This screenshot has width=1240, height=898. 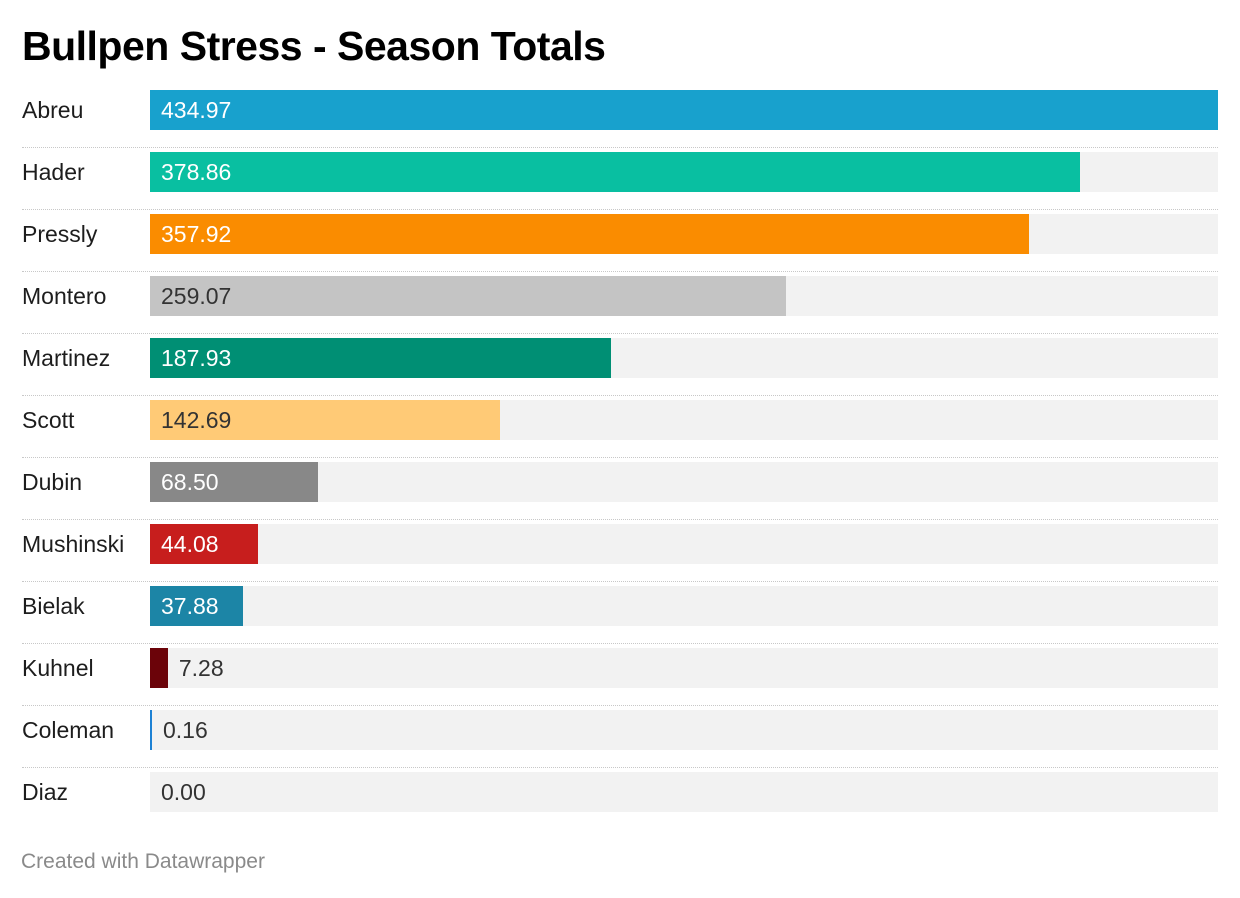 I want to click on bar-track: 357.92, so click(x=684, y=234).